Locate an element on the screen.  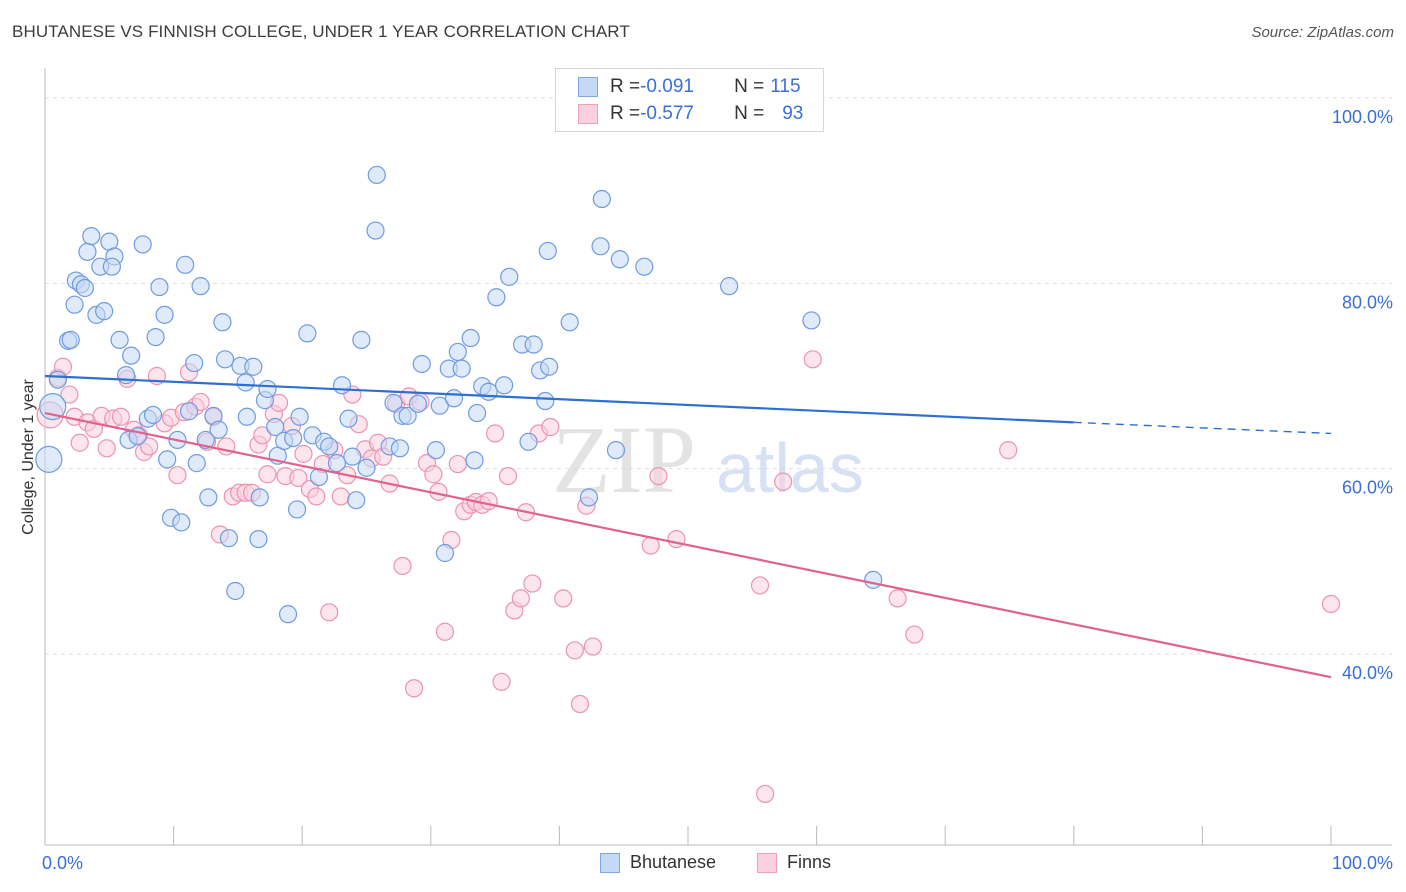
legend-n-label: N = is located at coordinates (749, 113).